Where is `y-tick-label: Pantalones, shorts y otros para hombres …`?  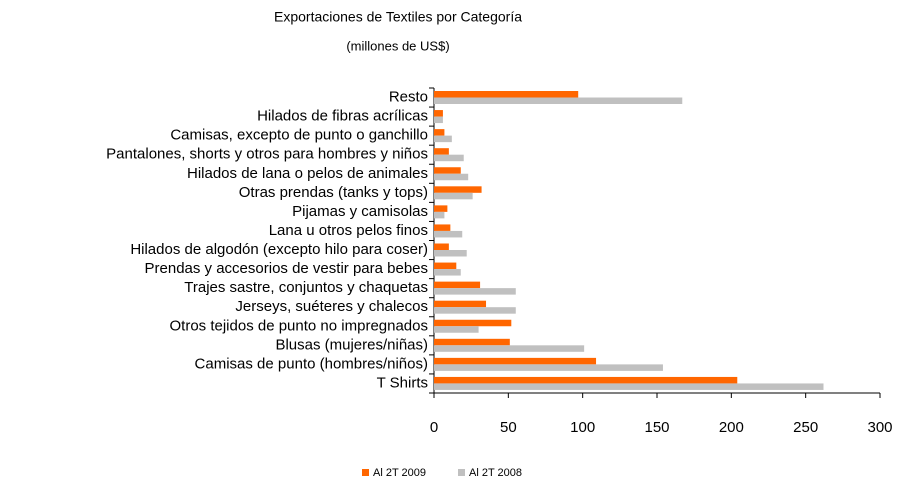
y-tick-label: Pantalones, shorts y otros para hombres … is located at coordinates (267, 154).